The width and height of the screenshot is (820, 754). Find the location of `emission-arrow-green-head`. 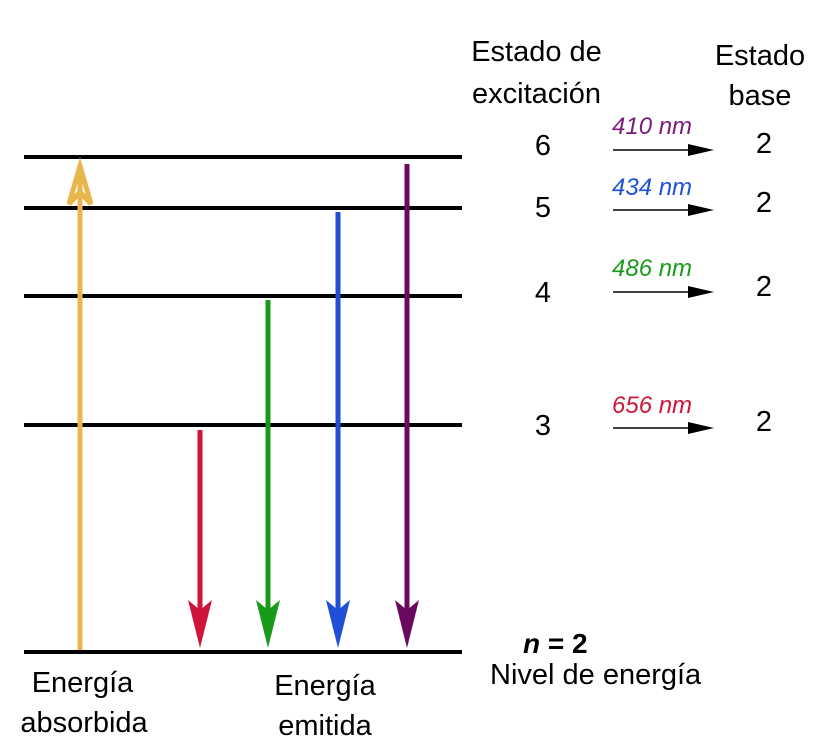

emission-arrow-green-head is located at coordinates (268, 624).